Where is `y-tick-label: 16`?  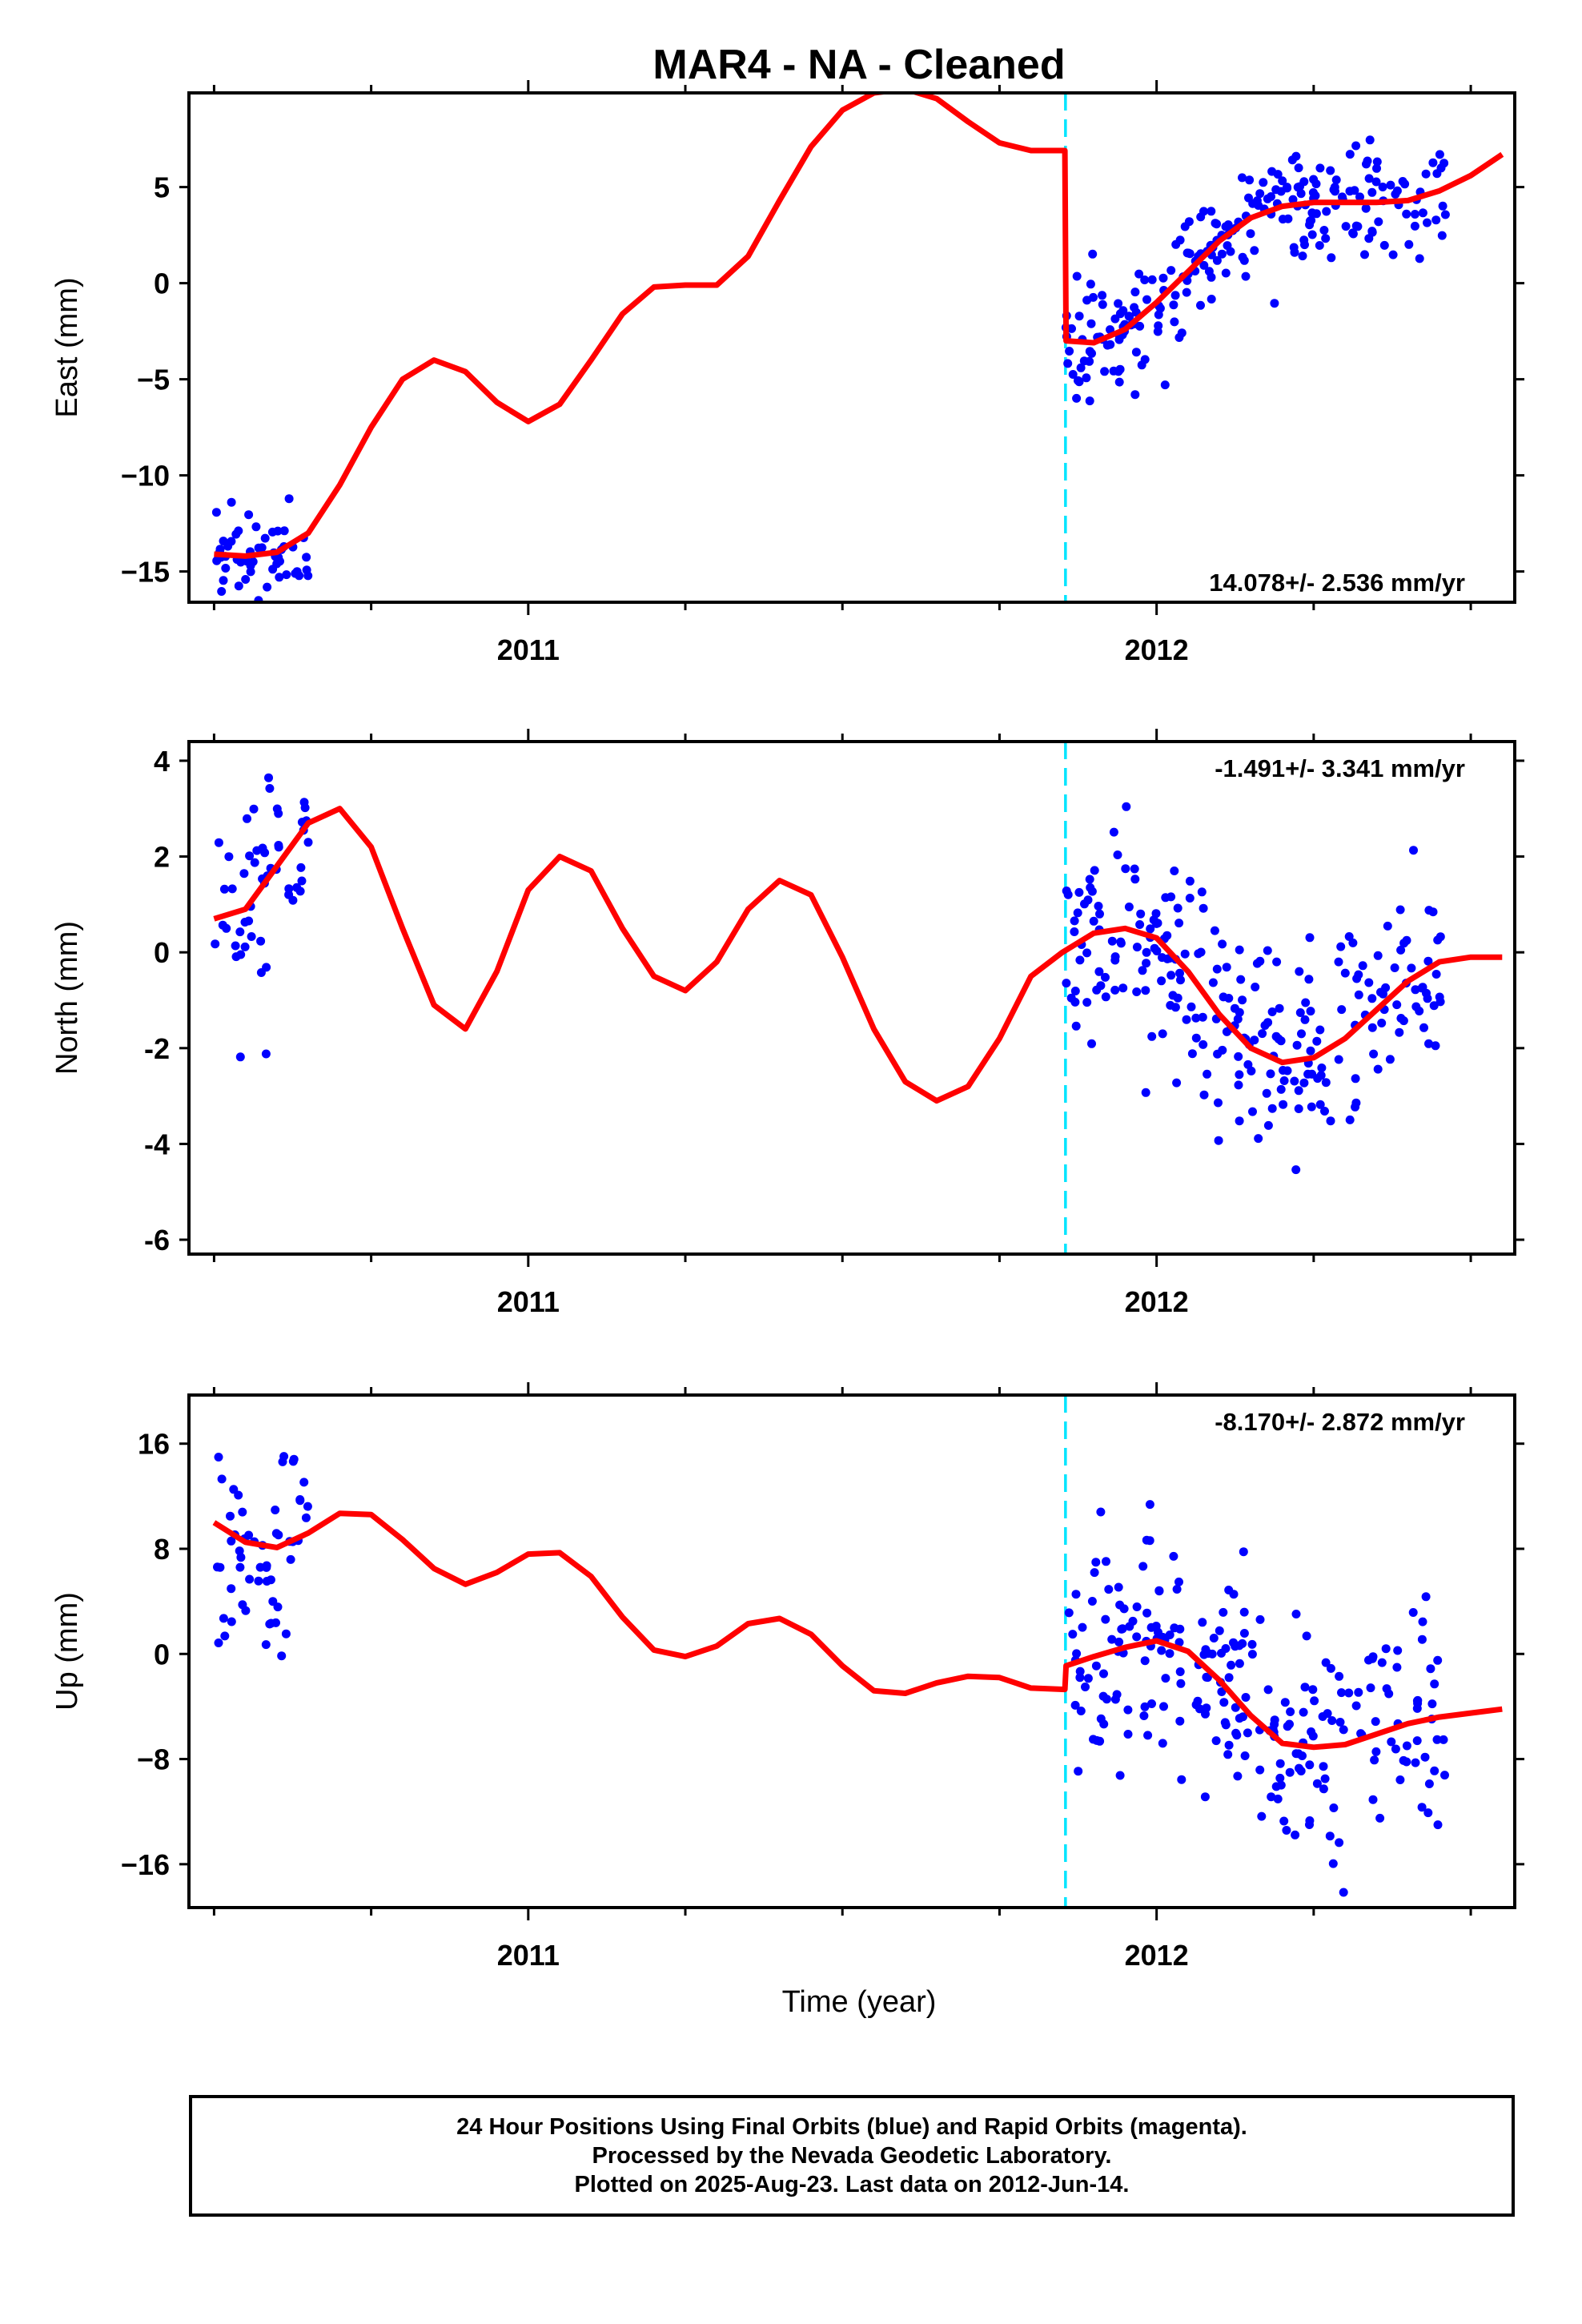
y-tick-label: 16 is located at coordinates (154, 1444).